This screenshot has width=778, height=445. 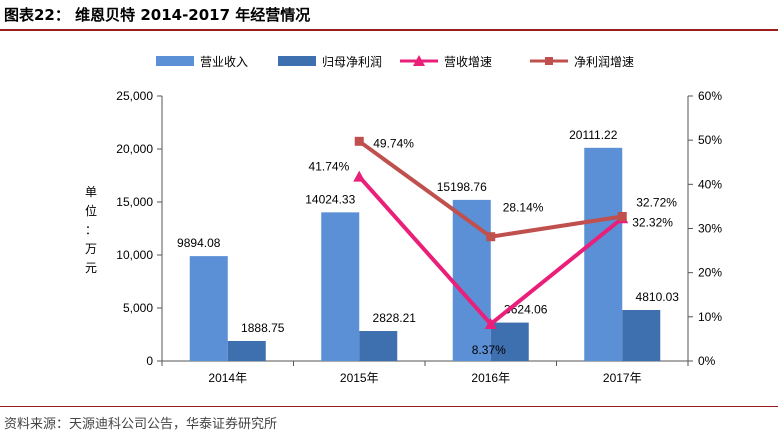 What do you see at coordinates (329, 167) in the screenshot?
I see `revenue-growth-label: 41.74%` at bounding box center [329, 167].